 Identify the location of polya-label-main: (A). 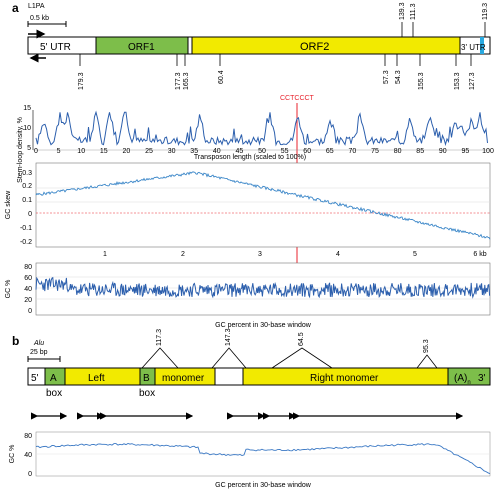
(460, 378).